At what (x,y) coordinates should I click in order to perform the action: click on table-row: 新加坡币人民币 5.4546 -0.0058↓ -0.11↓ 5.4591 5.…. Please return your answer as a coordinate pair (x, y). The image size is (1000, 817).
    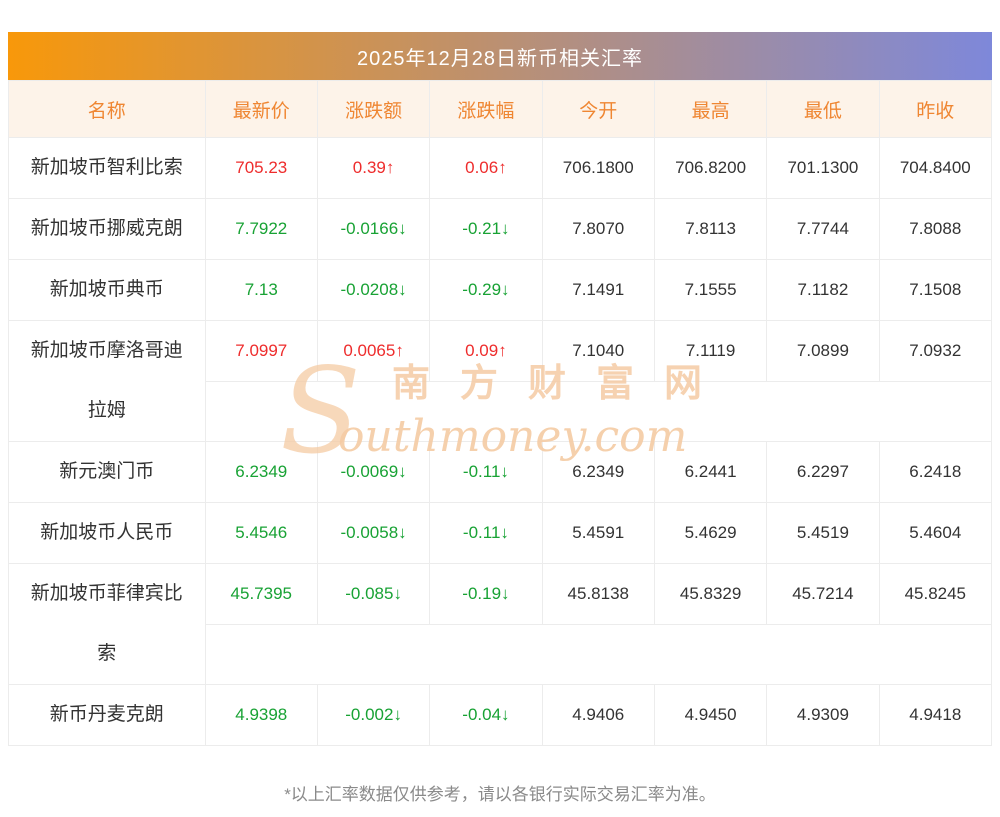
    Looking at the image, I should click on (500, 533).